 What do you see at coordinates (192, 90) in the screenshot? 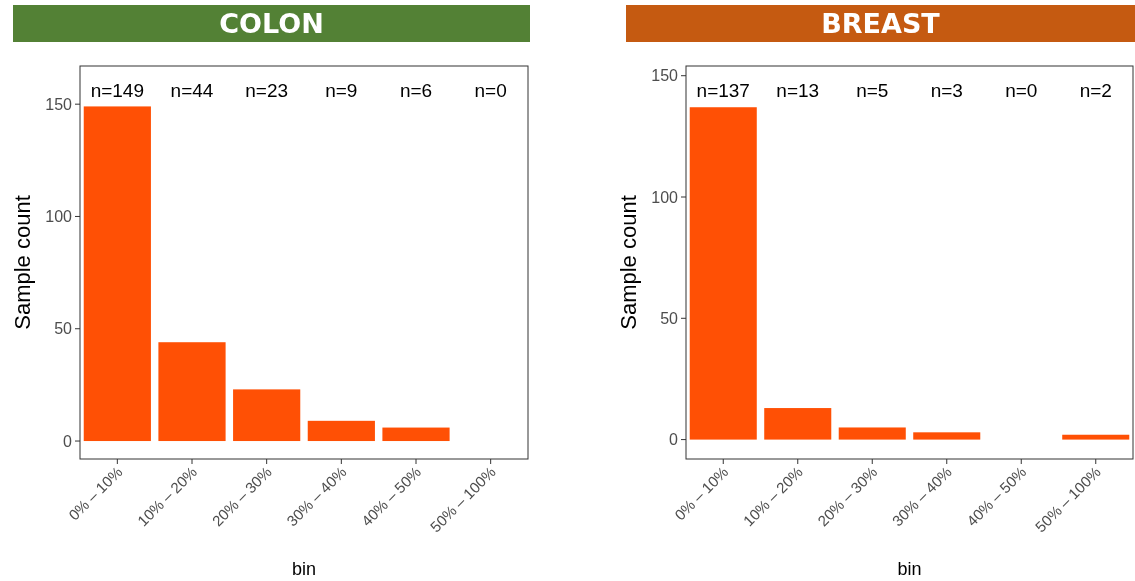
I see `annotation: n=44` at bounding box center [192, 90].